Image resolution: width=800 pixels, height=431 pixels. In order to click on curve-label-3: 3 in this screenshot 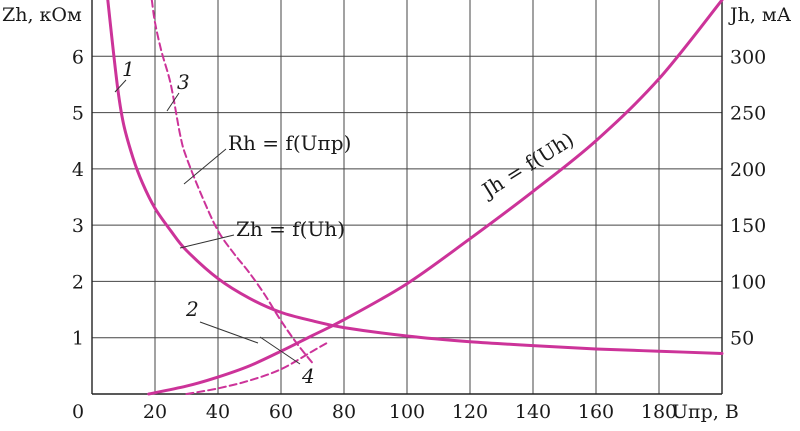, I will do `click(183, 82)`.